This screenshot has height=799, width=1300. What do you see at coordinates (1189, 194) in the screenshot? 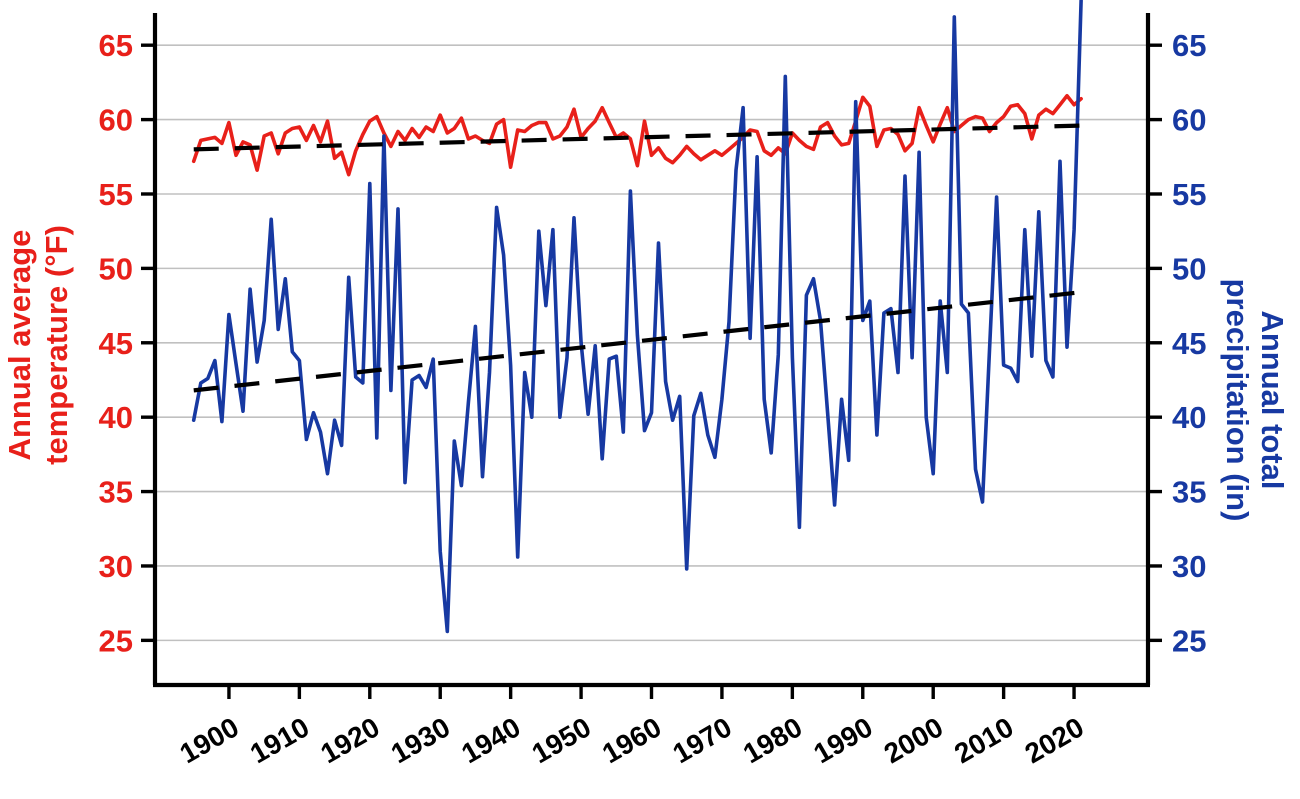
I see `right-tick-label: 55` at bounding box center [1189, 194].